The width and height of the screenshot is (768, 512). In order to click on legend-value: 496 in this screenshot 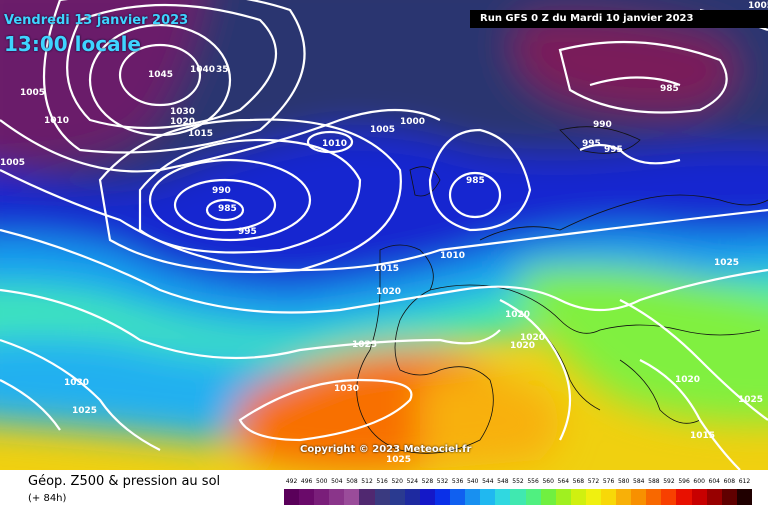, I will do `click(306, 481)`.